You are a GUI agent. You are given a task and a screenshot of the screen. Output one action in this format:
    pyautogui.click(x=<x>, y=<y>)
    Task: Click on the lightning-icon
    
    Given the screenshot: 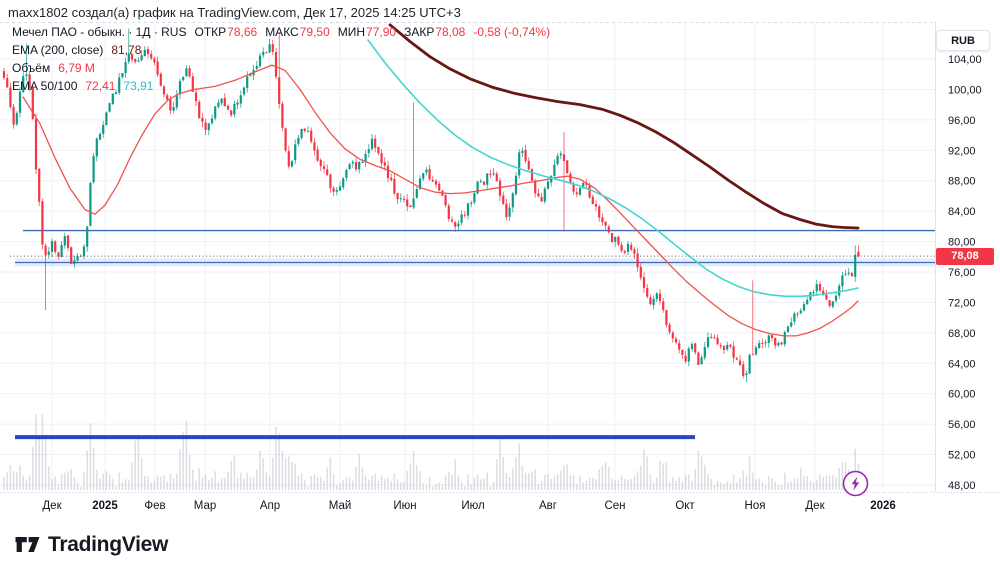 What is the action you would take?
    pyautogui.click(x=855, y=483)
    